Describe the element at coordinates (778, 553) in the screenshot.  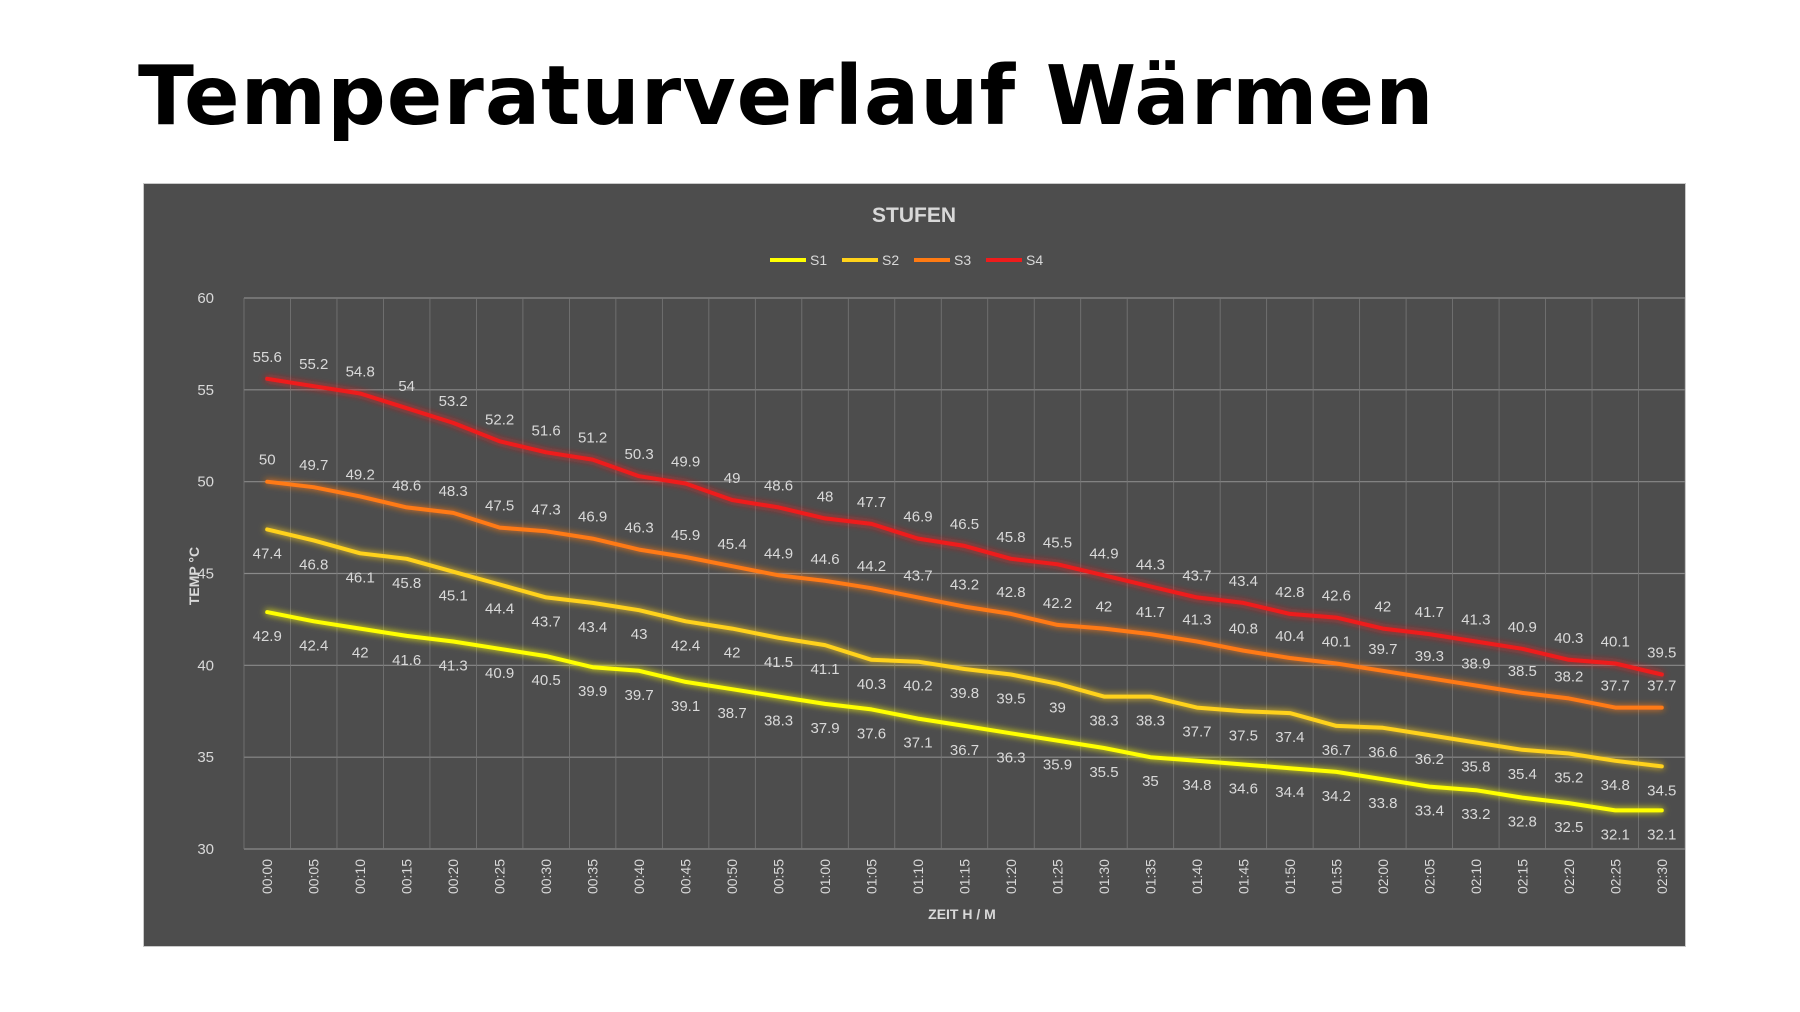
I see `data-label-s3: 44.9` at that location.